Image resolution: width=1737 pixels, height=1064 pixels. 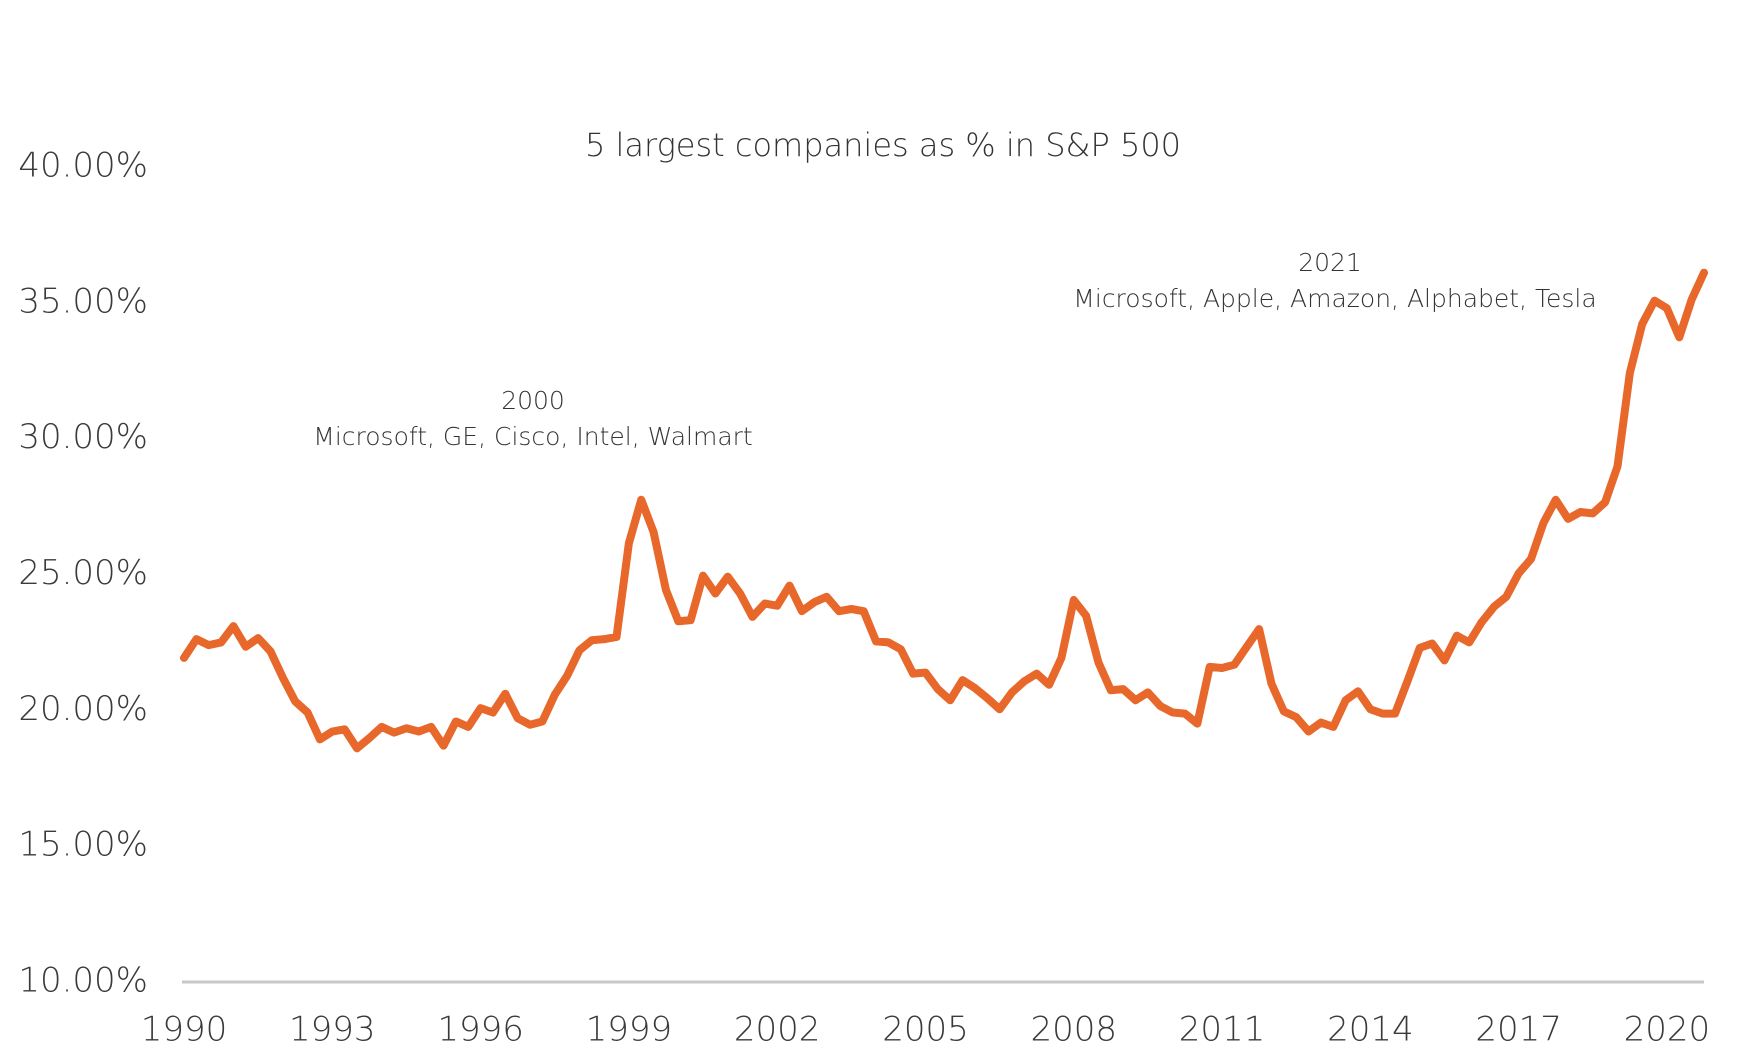 What do you see at coordinates (883, 145) in the screenshot?
I see `chart-title: 5 largest companies as % in S&P 500` at bounding box center [883, 145].